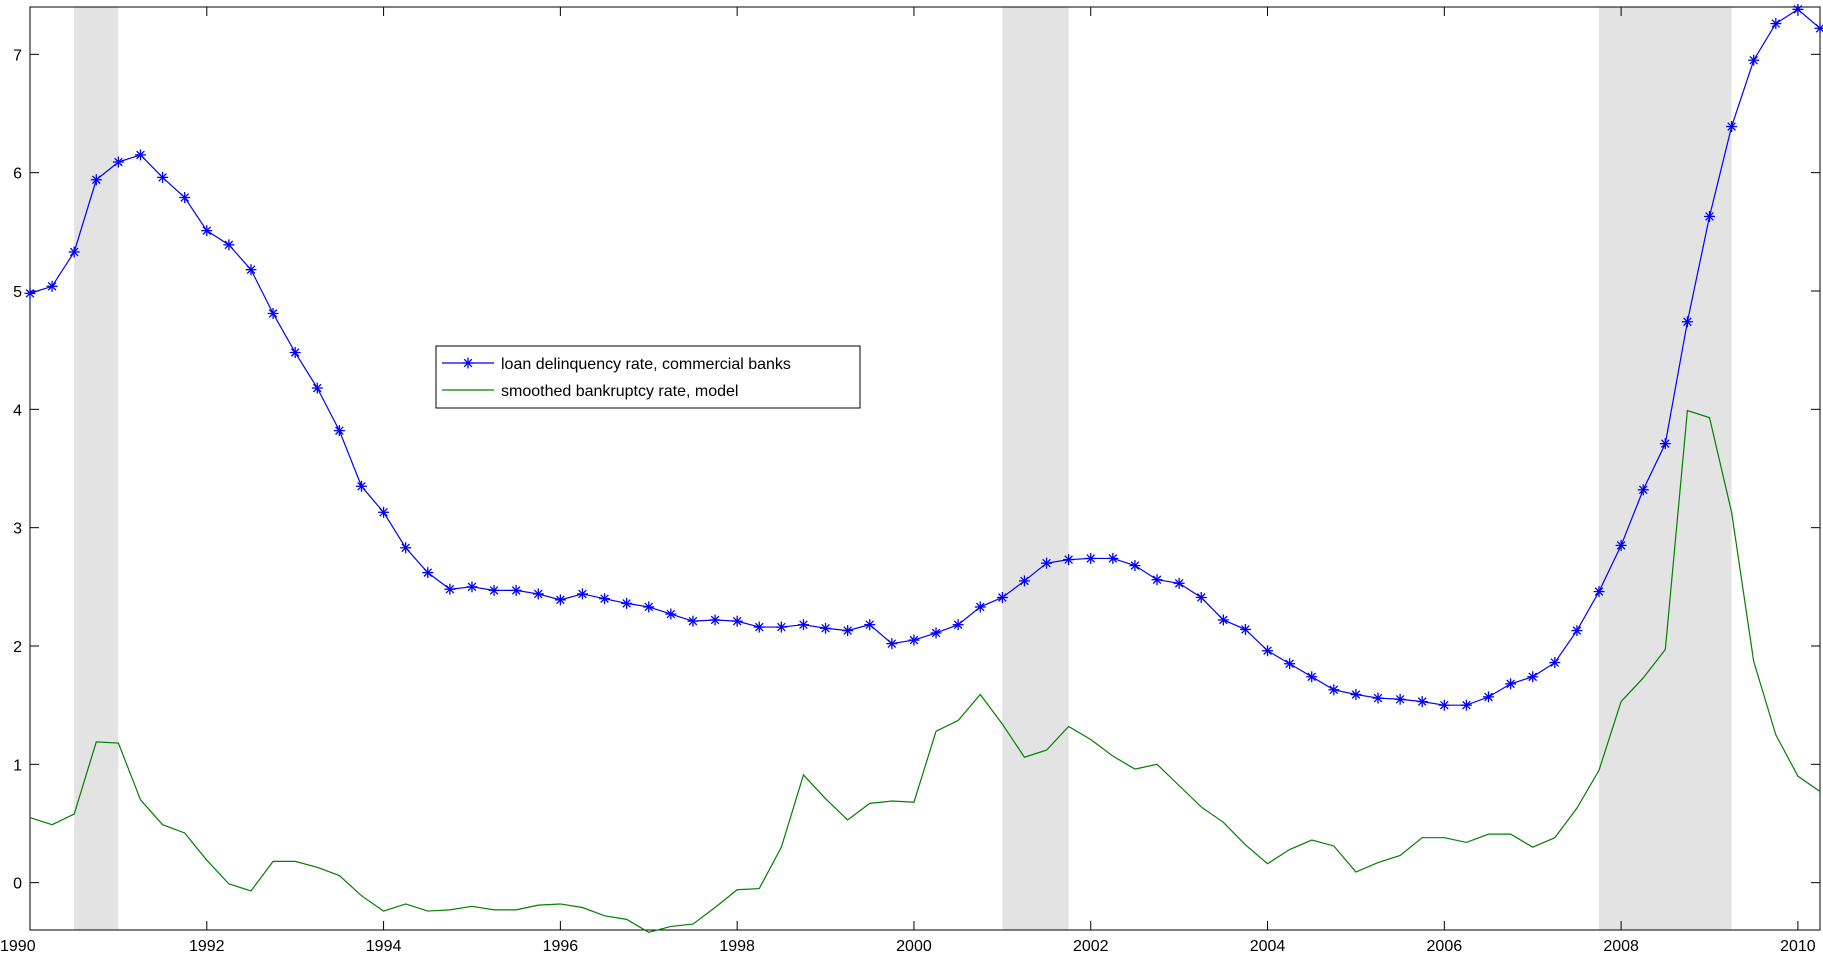 The width and height of the screenshot is (1823, 956). I want to click on x-tick-label: 2008, so click(1621, 946).